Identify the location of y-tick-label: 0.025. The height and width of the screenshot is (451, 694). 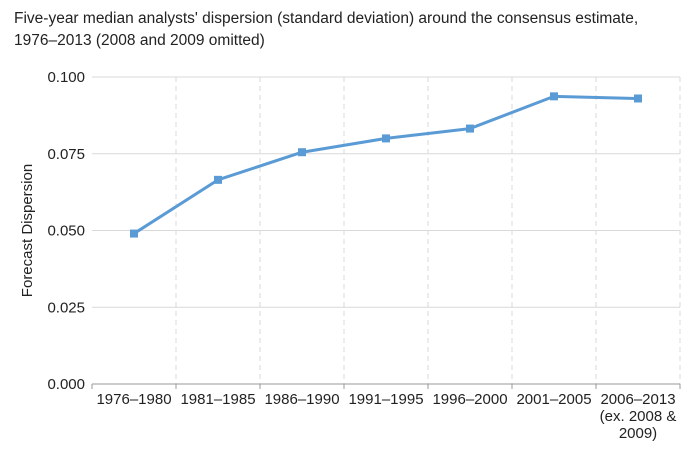
(66, 307).